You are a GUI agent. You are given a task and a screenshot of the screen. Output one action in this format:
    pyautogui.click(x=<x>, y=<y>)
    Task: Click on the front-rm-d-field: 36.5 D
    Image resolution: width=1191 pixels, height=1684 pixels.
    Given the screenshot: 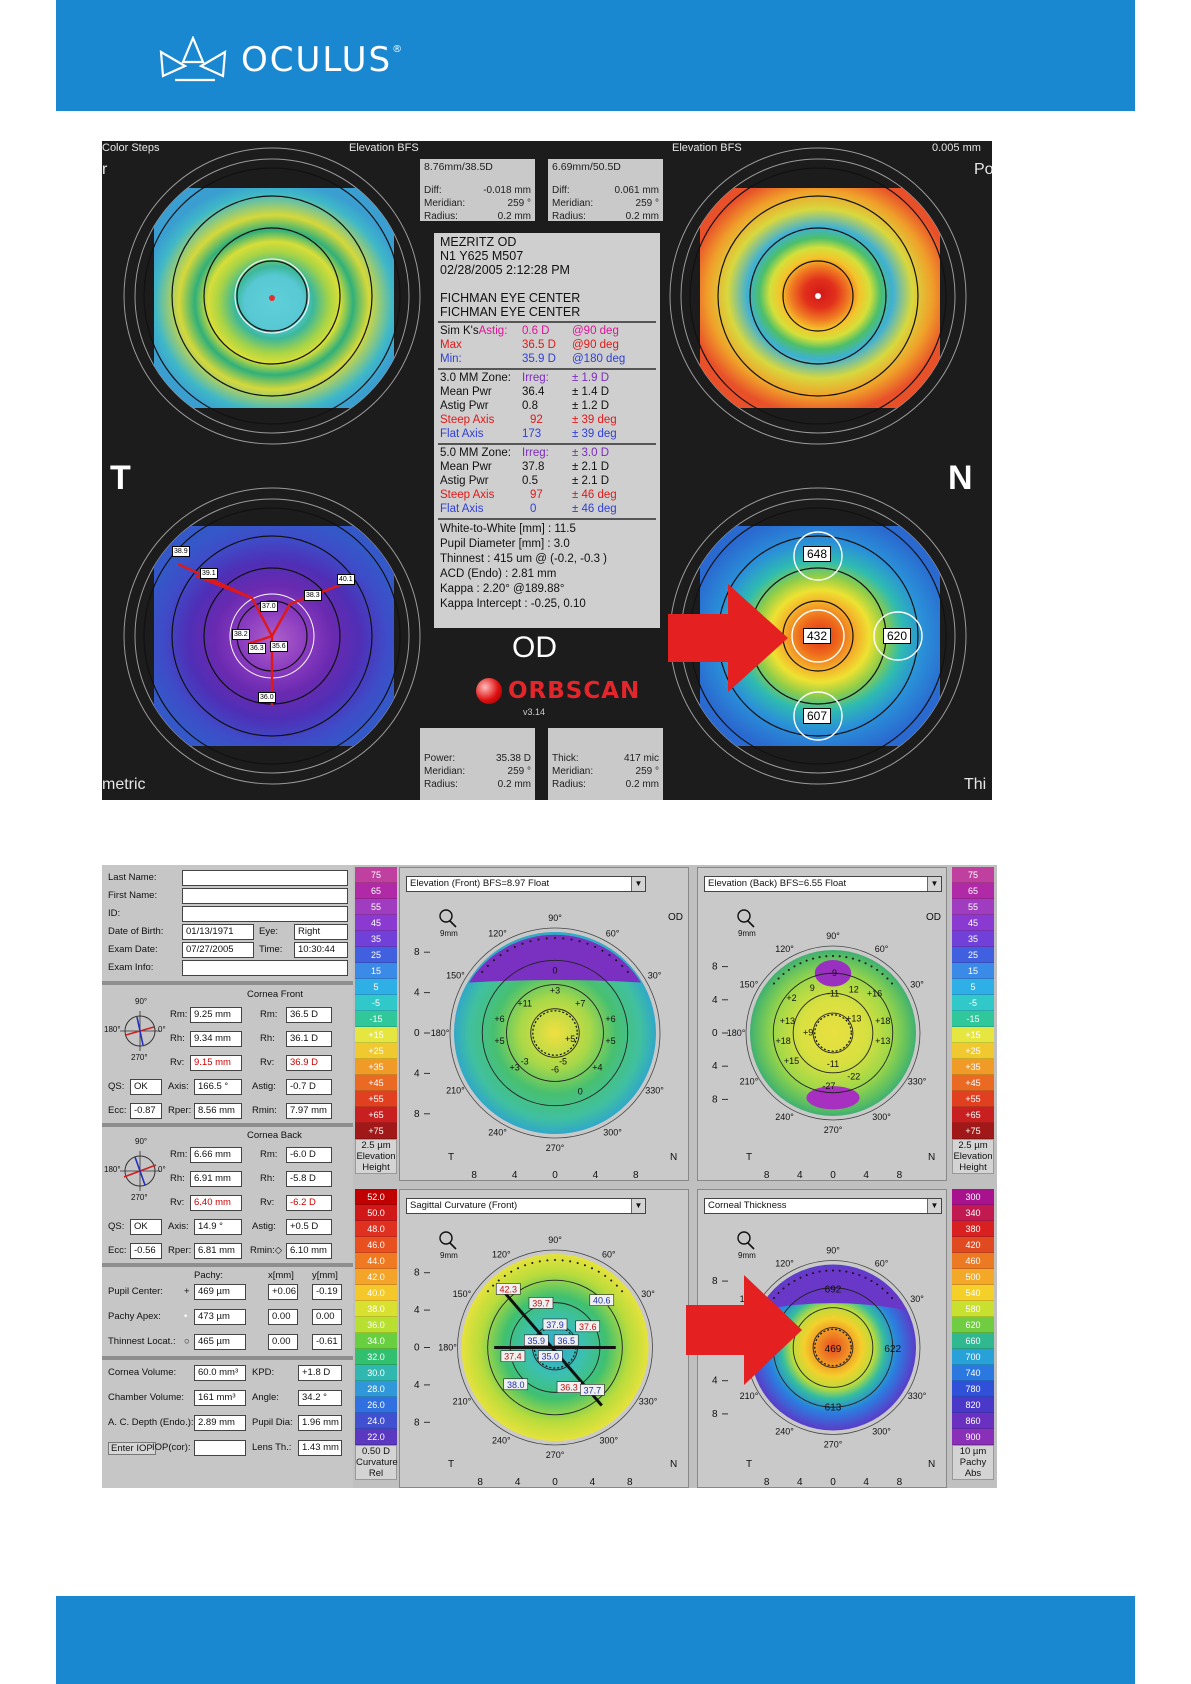 What is the action you would take?
    pyautogui.click(x=309, y=1015)
    